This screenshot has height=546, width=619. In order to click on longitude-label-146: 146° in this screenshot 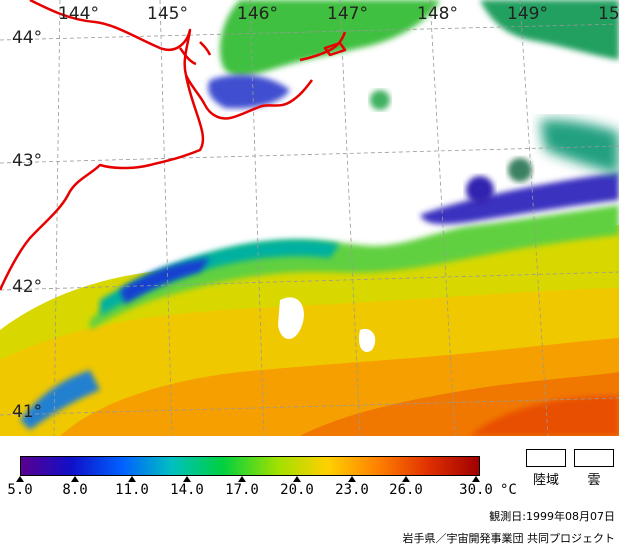, I will do `click(257, 14)`.